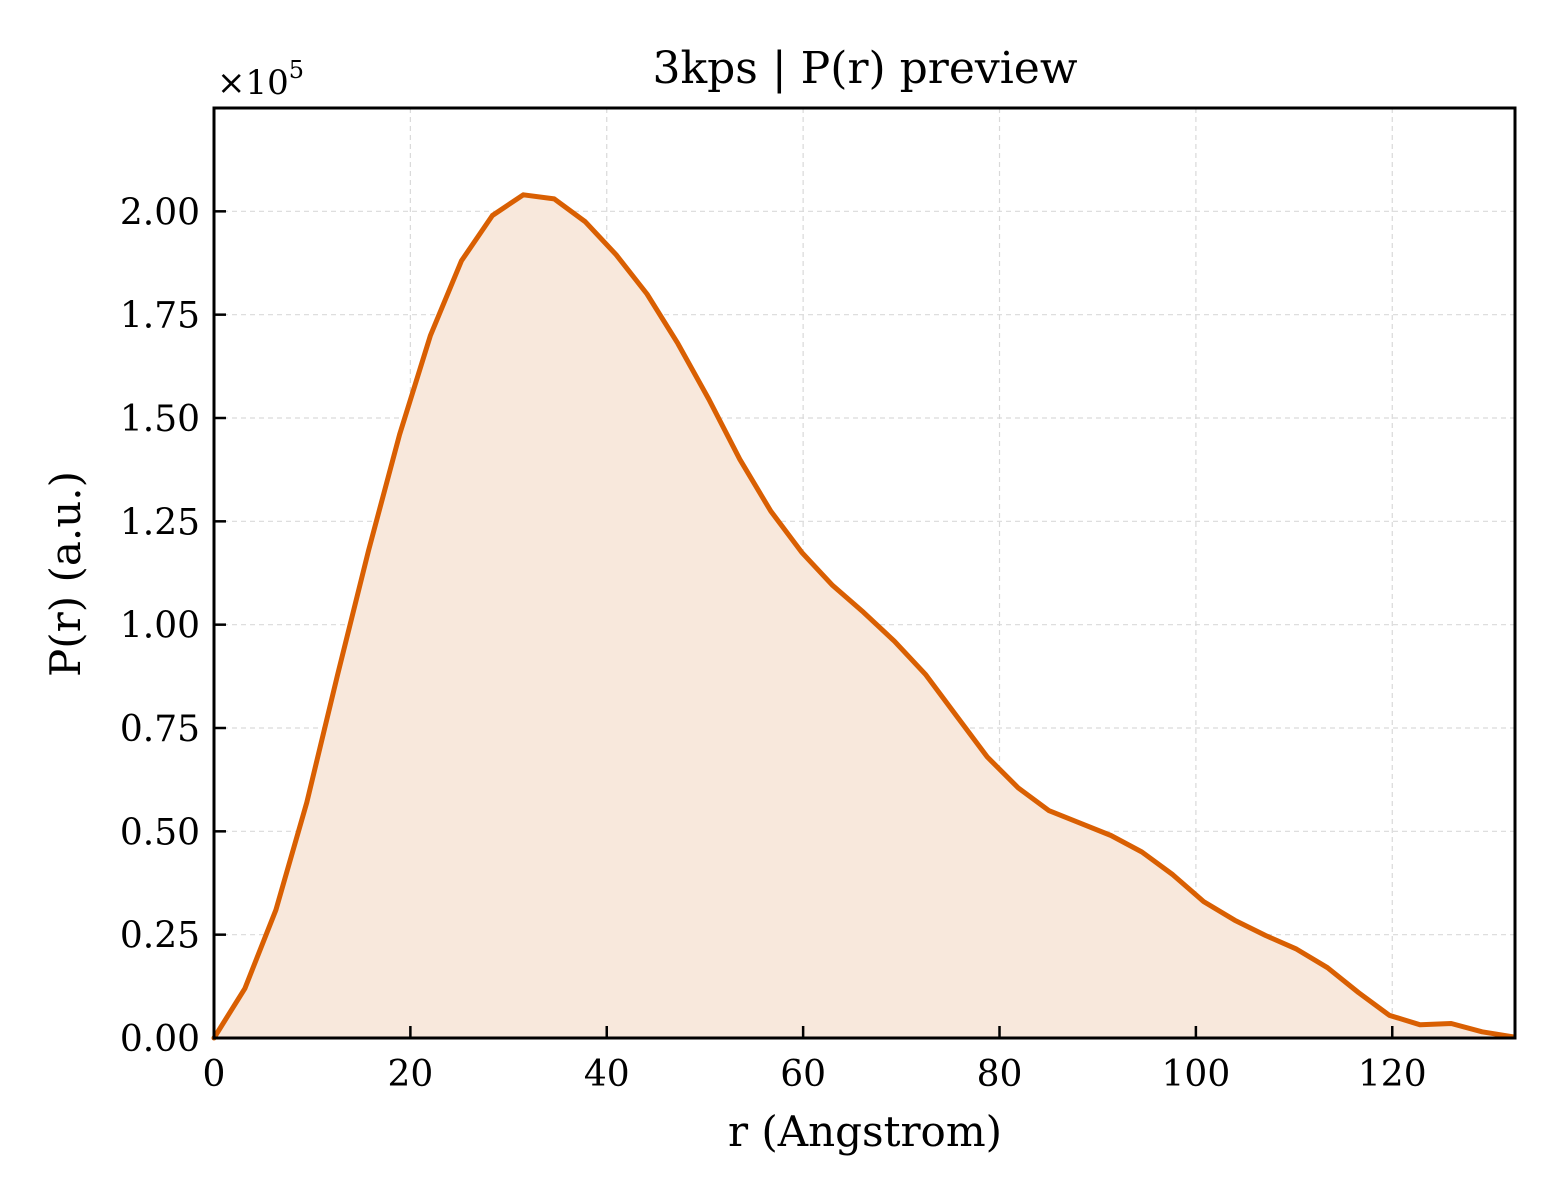 This screenshot has height=1200, width=1560. I want to click on x-axis-label: r (Angstrom), so click(865, 1131).